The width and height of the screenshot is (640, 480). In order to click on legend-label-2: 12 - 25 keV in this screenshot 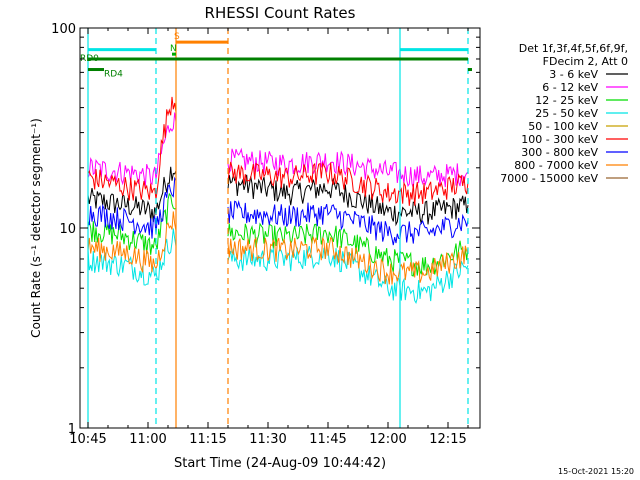, I will do `click(566, 100)`.